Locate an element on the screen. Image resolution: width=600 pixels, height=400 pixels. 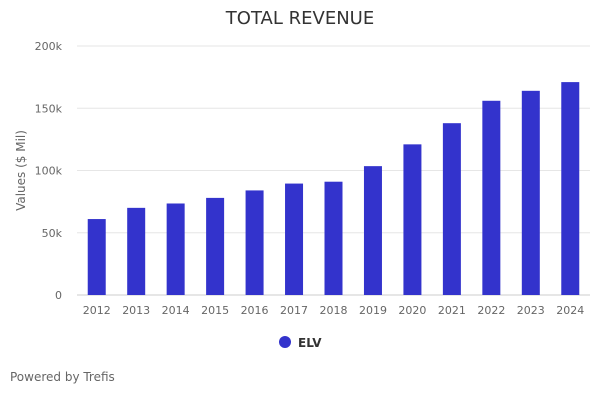
x-tick-label: 2017 is located at coordinates (294, 310).